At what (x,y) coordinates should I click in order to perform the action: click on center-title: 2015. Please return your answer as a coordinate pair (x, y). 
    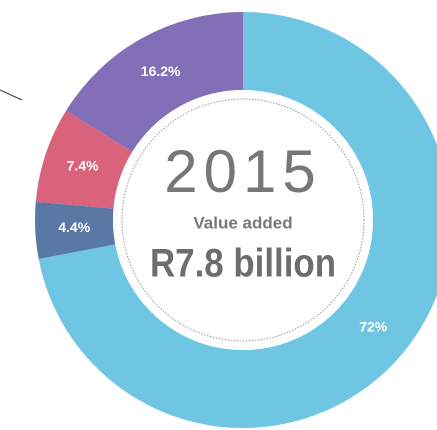
    Looking at the image, I should click on (242, 171).